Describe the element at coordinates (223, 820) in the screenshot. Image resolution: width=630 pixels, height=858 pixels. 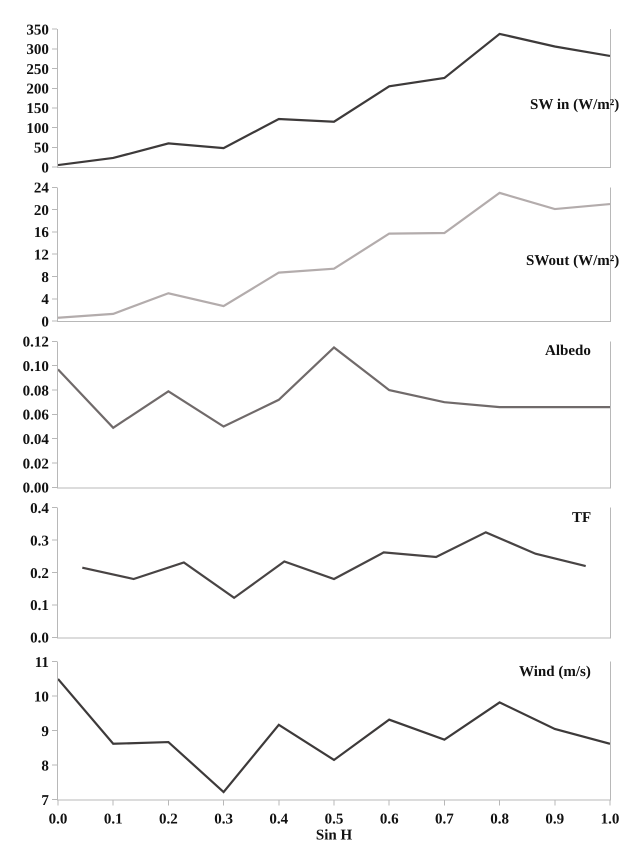
I see `x-tick-label: 0.3` at that location.